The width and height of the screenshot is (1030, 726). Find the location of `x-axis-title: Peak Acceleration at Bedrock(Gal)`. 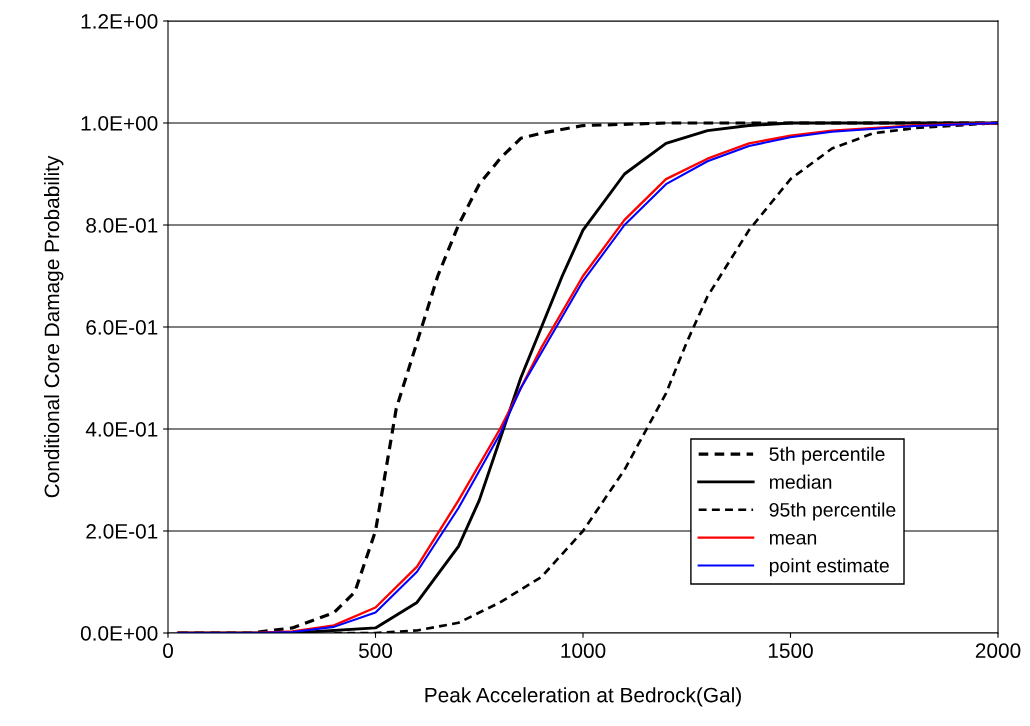

x-axis-title: Peak Acceleration at Bedrock(Gal) is located at coordinates (583, 697).